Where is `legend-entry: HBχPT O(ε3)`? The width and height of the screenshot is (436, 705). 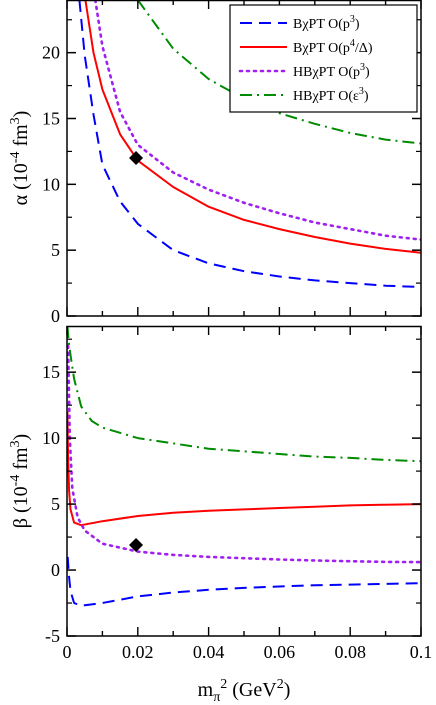
legend-entry: HBχPT O(ε3) is located at coordinates (331, 95).